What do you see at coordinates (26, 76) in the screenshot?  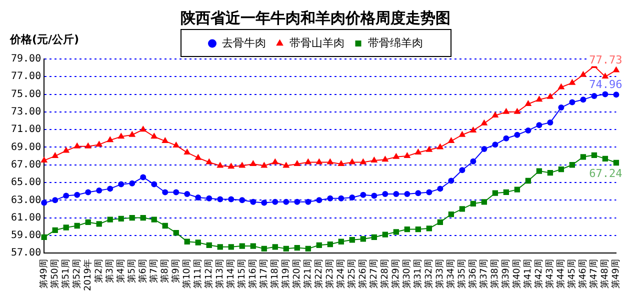 I see `y-tick-label: 77.00` at bounding box center [26, 76].